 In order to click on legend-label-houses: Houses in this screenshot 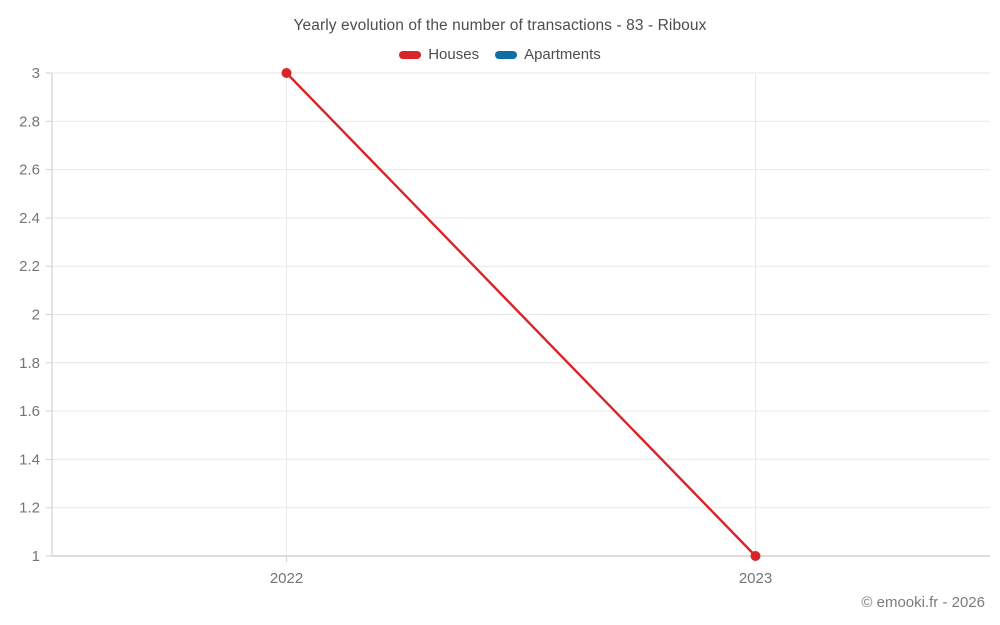, I will do `click(454, 54)`.